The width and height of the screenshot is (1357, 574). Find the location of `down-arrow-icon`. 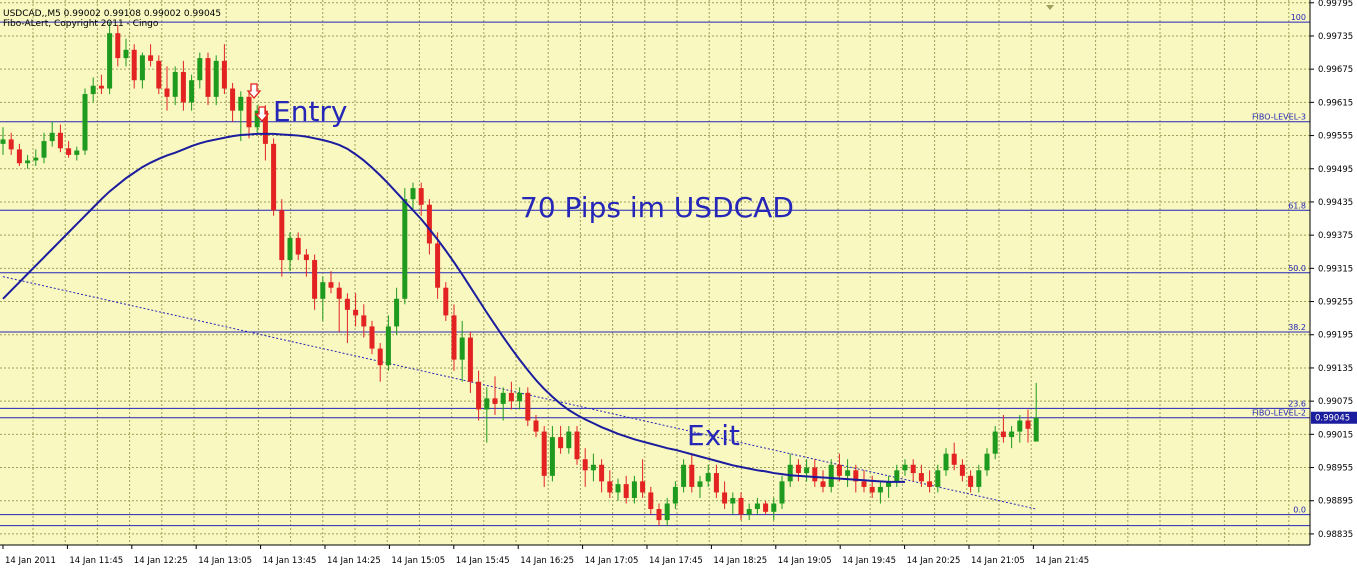

down-arrow-icon is located at coordinates (262, 114).